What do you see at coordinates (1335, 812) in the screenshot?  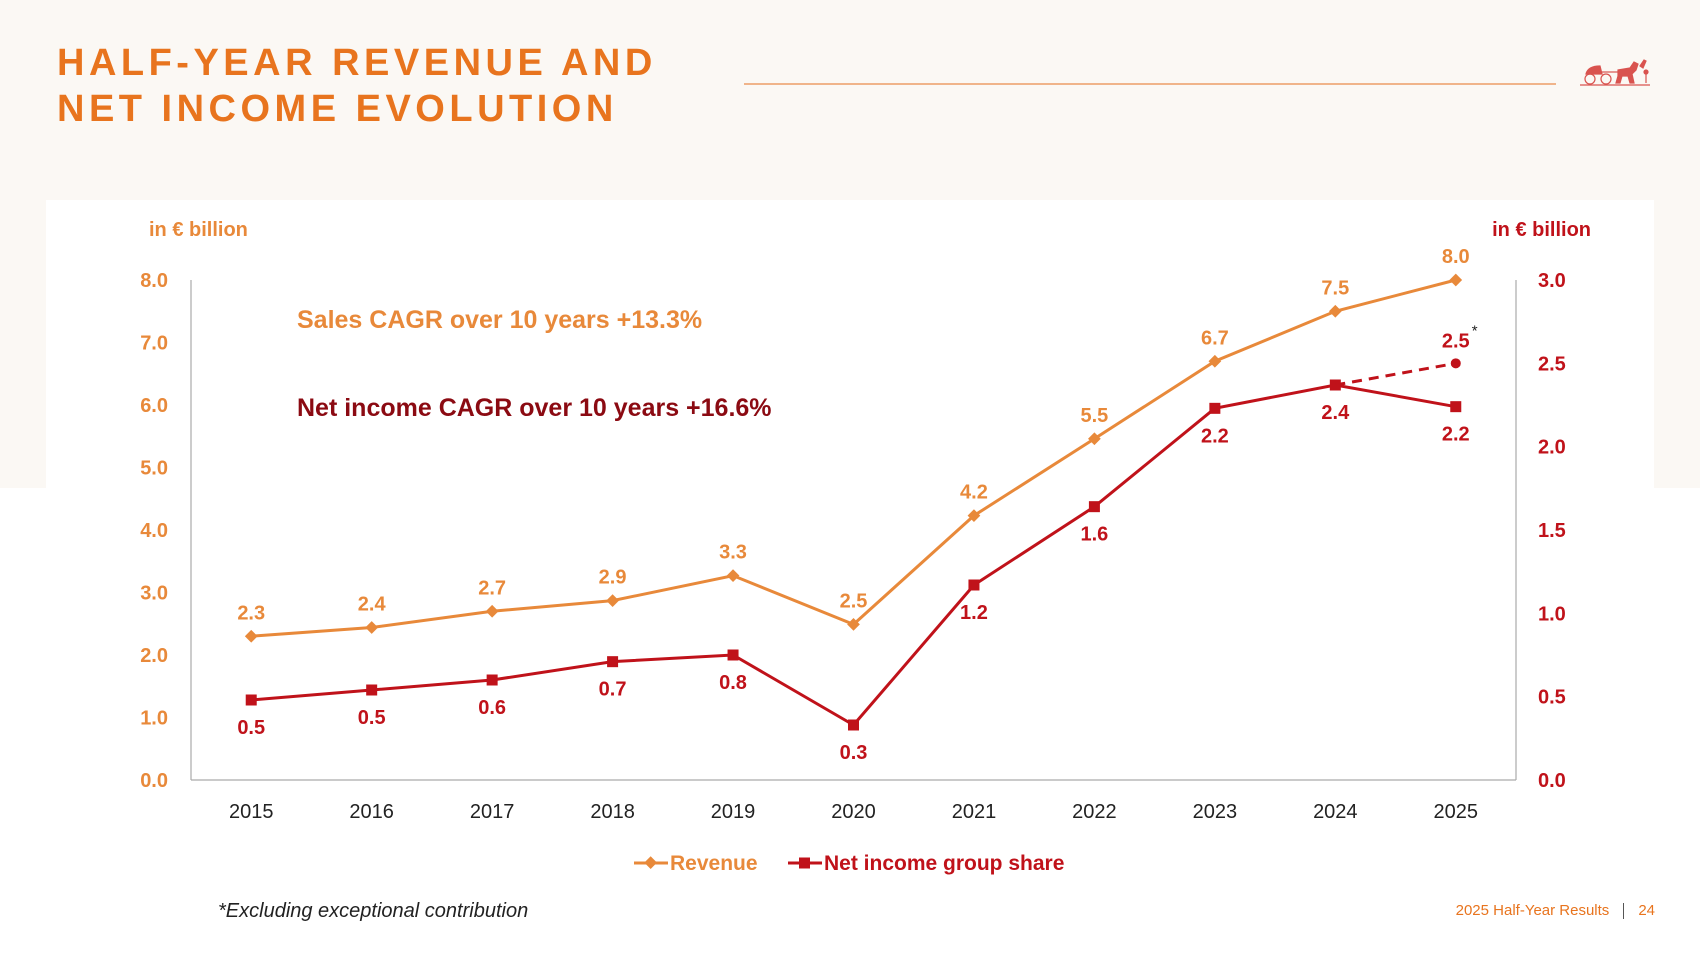 I see `x-axis-tick-label: 2024` at bounding box center [1335, 812].